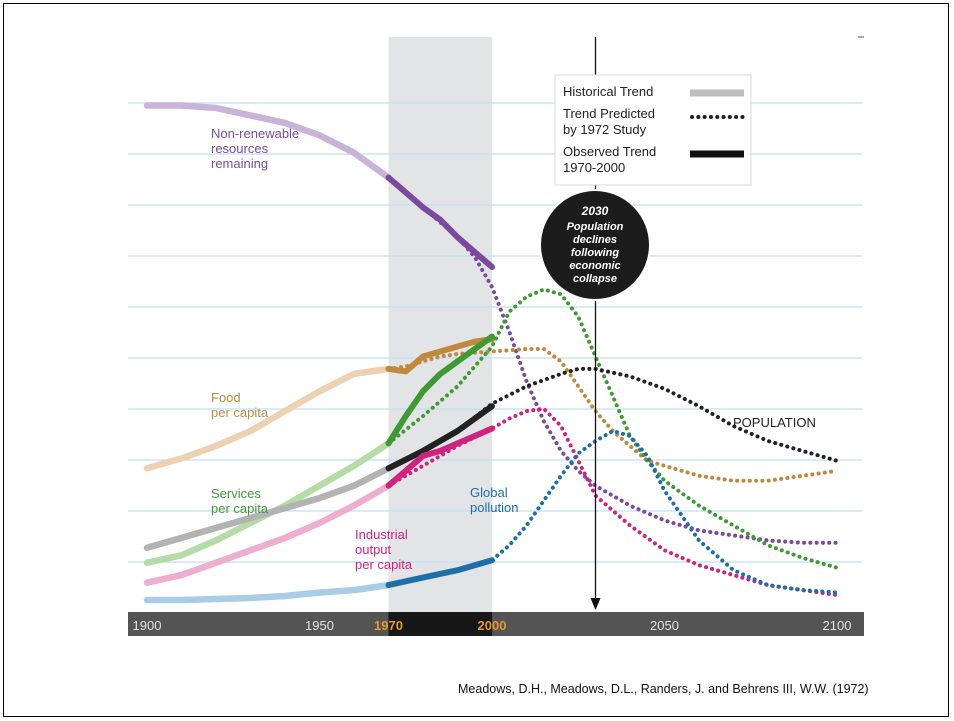  What do you see at coordinates (384, 549) in the screenshot?
I see `series-label-industrial-output-per-capita: Industrial output per capita` at bounding box center [384, 549].